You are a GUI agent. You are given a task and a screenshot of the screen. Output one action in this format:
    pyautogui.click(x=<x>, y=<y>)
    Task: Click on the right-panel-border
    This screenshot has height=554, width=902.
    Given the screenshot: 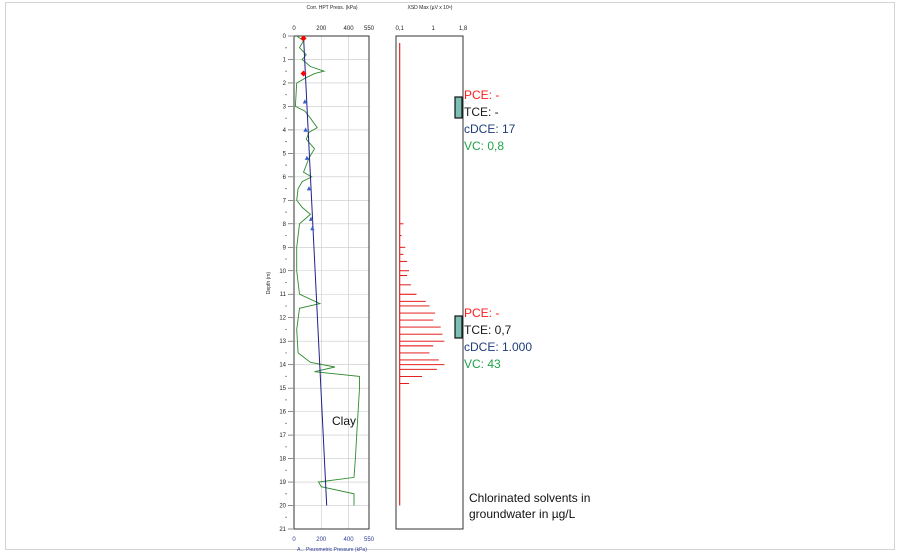 What is the action you would take?
    pyautogui.click(x=429, y=282)
    